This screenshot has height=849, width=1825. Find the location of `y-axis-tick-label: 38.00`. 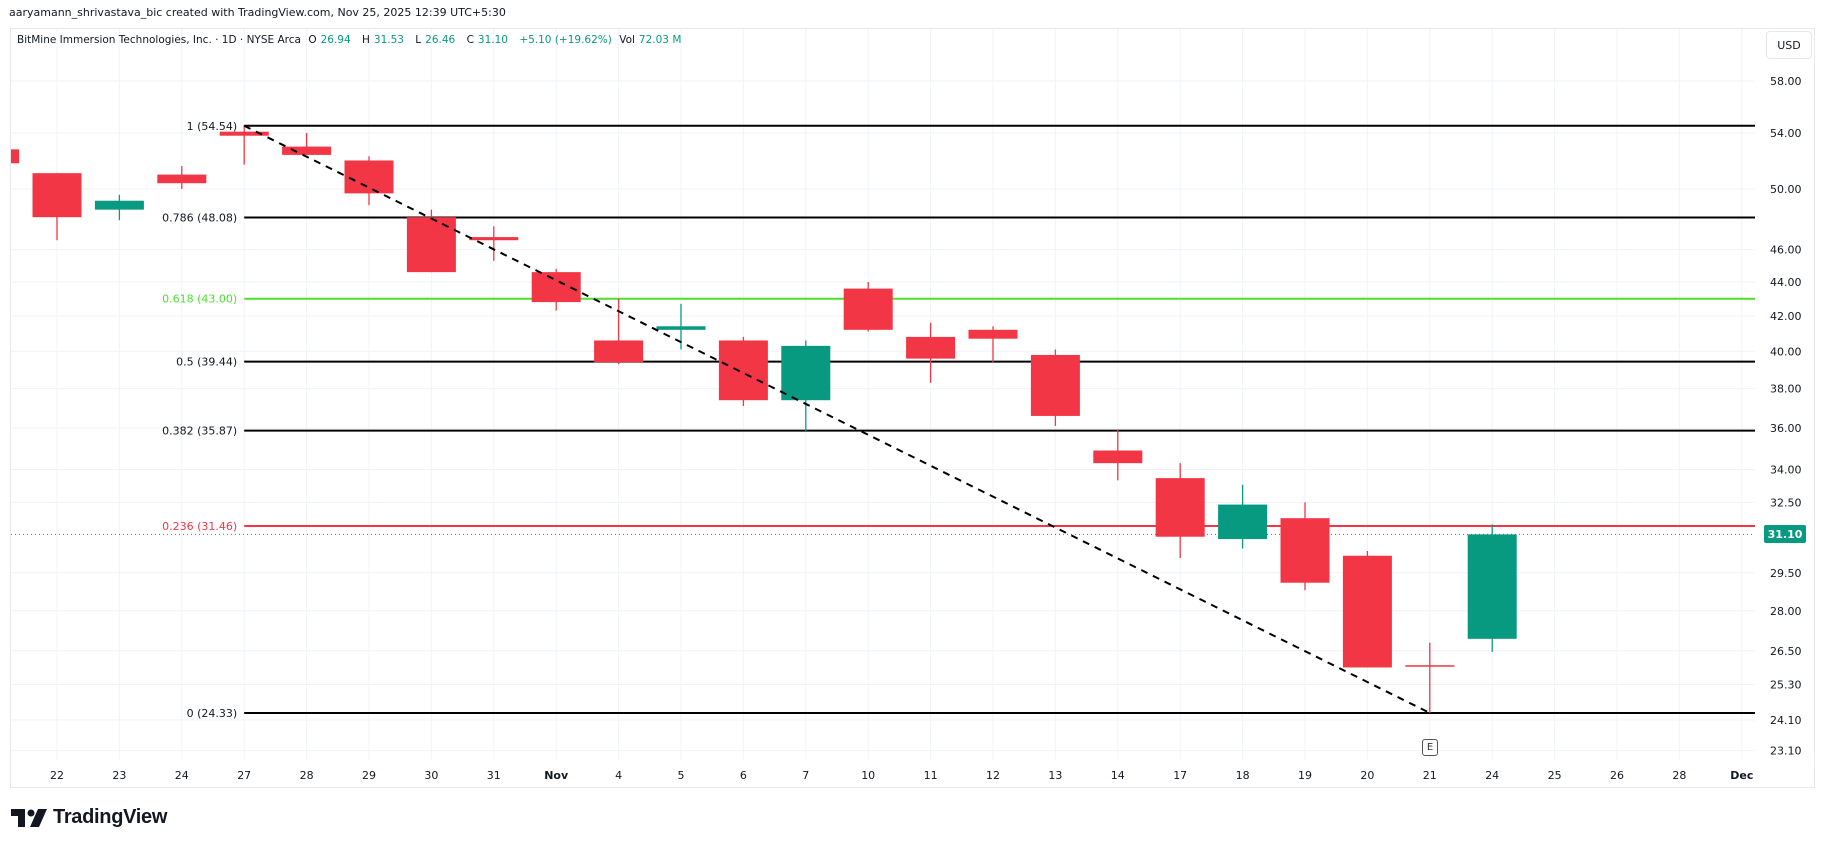

y-axis-tick-label: 38.00 is located at coordinates (1786, 389).